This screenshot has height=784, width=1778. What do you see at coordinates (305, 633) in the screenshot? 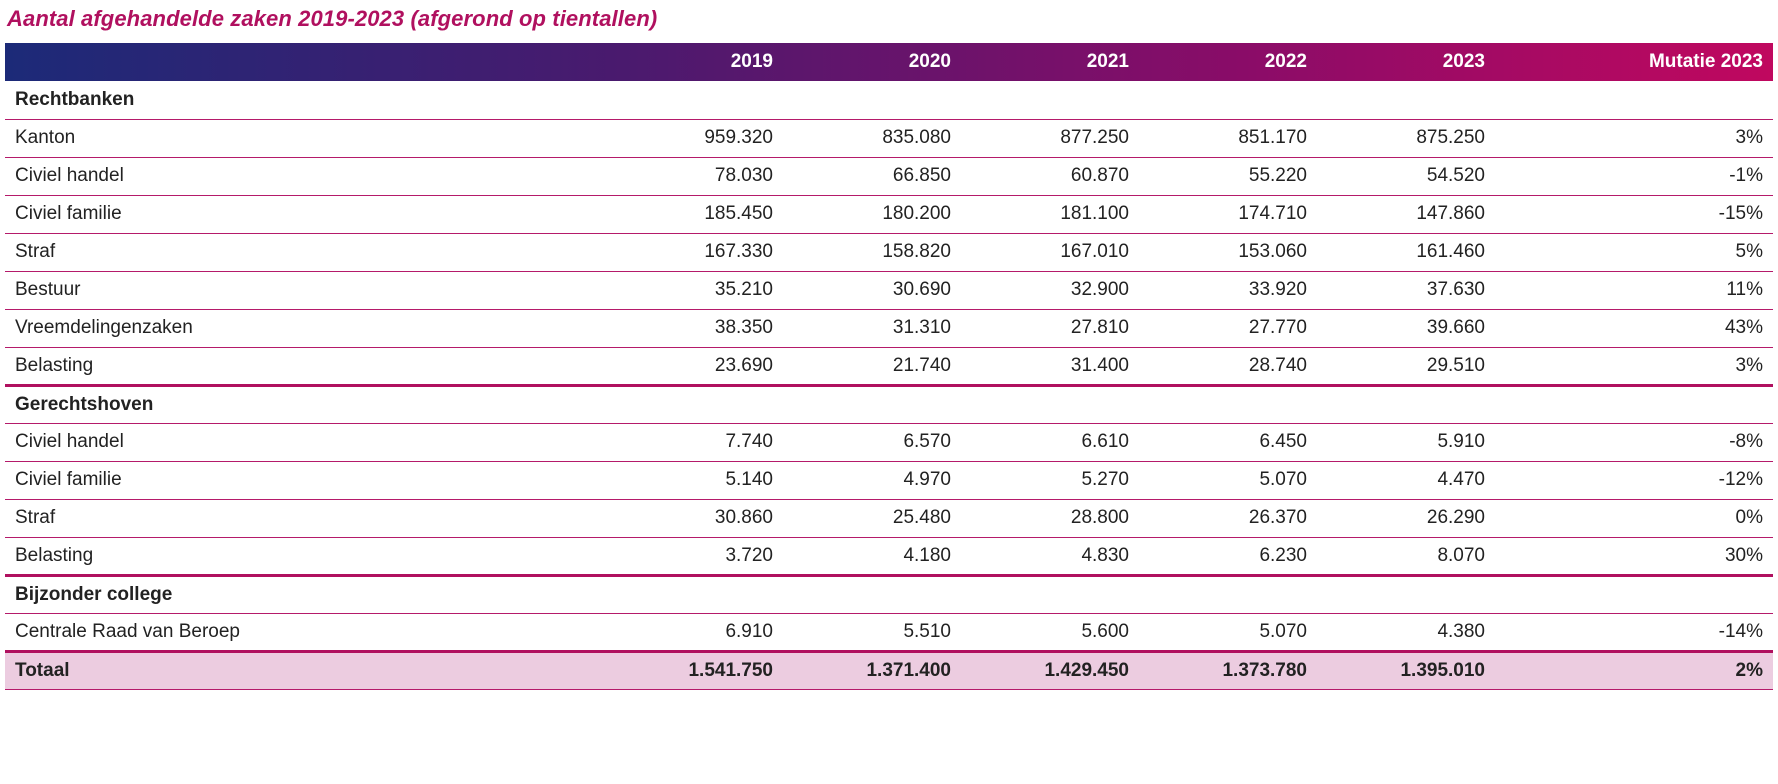
I see `row-label: Centrale Raad van Beroep` at bounding box center [305, 633].